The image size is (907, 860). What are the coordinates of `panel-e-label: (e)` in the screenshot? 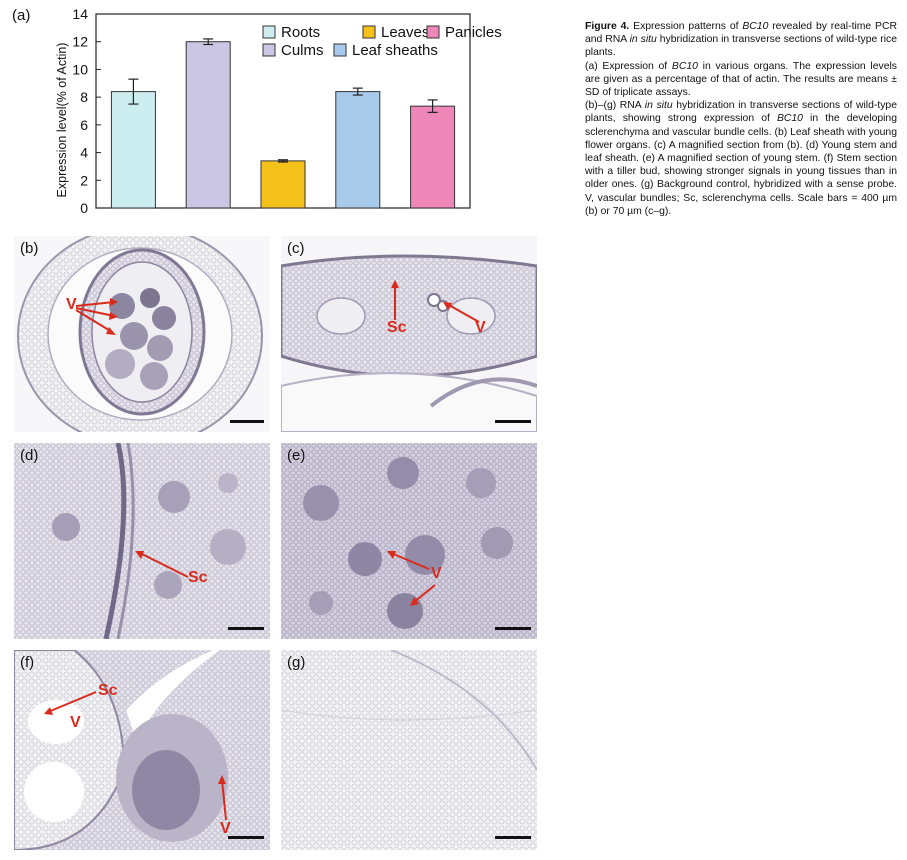 It's located at (296, 455).